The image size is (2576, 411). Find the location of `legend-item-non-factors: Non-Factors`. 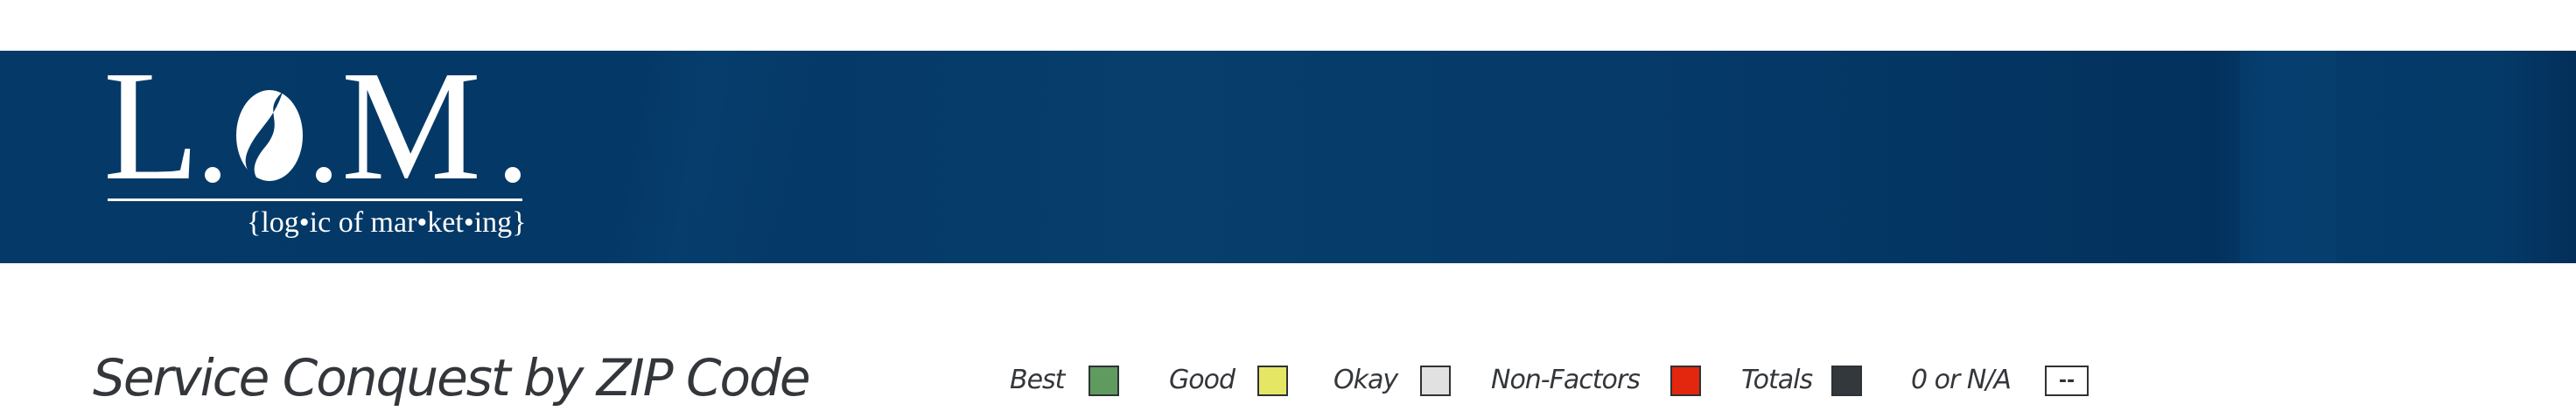

legend-item-non-factors: Non-Factors is located at coordinates (1566, 380).